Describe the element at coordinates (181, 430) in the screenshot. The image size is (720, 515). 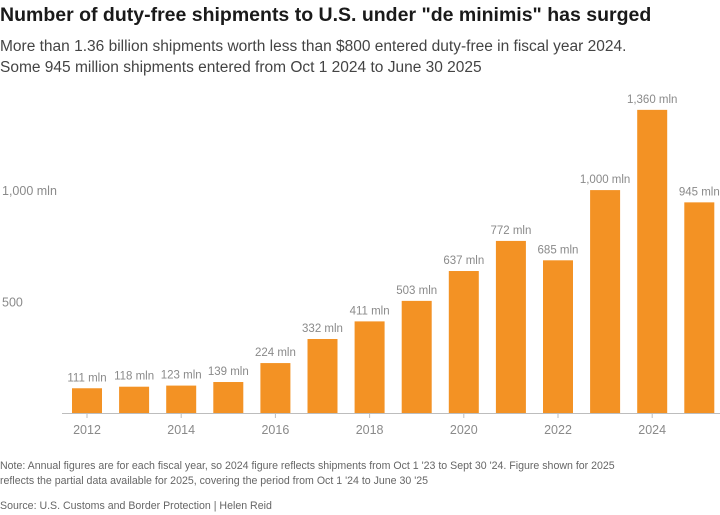
I see `x-tick-label: 2014` at that location.